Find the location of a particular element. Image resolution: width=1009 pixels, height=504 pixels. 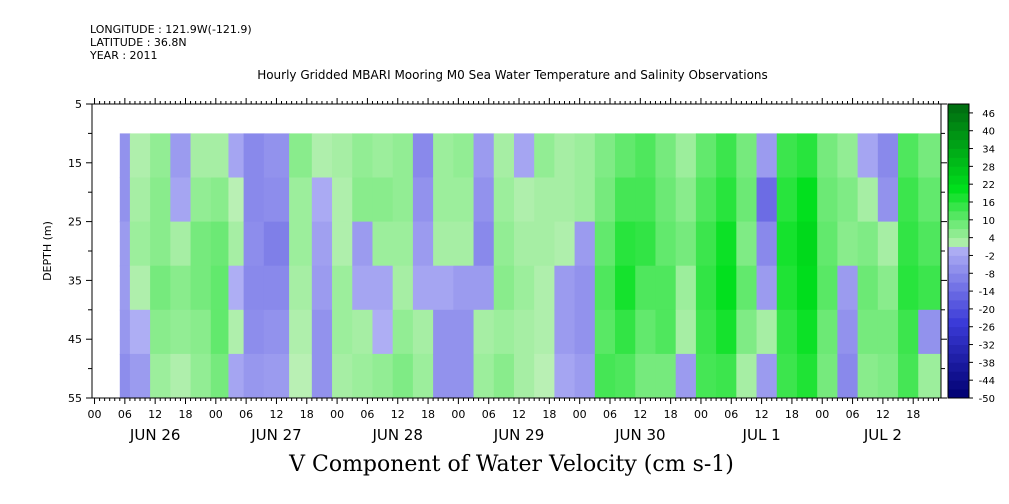

colorbar-label: -20 is located at coordinates (987, 310).